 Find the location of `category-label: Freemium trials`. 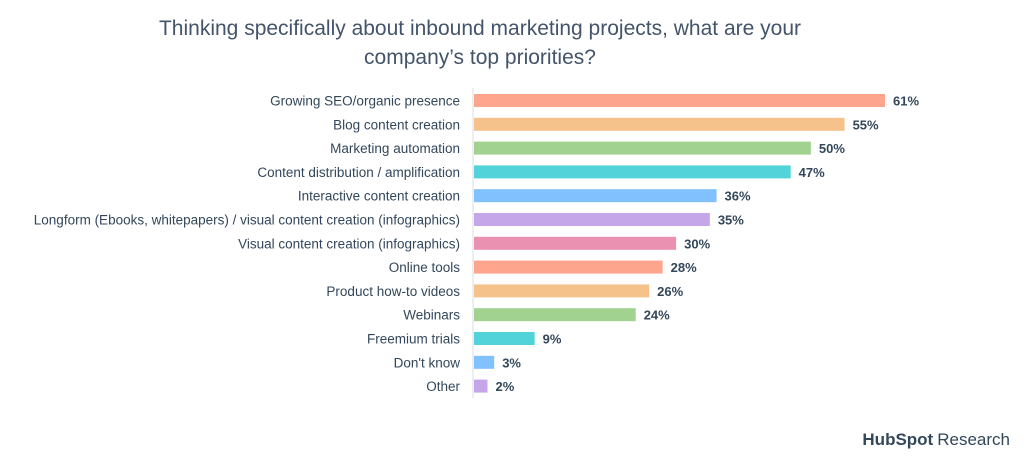

category-label: Freemium trials is located at coordinates (413, 339).